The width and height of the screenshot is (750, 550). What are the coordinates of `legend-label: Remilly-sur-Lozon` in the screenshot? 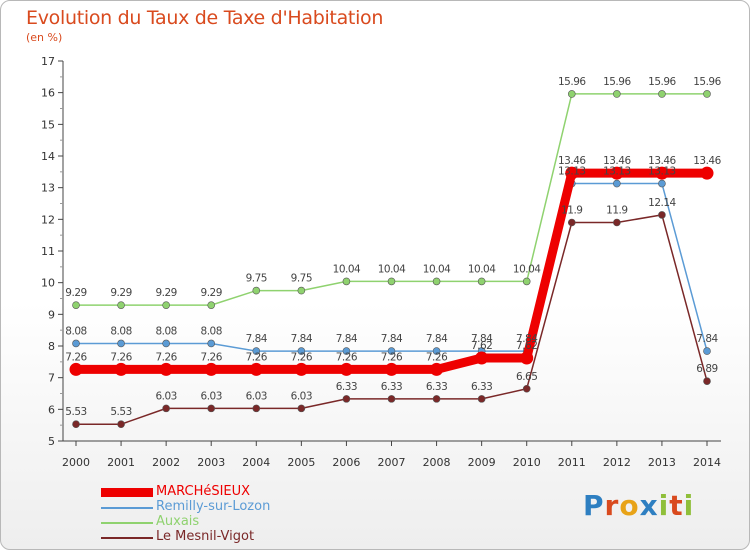 It's located at (213, 506).